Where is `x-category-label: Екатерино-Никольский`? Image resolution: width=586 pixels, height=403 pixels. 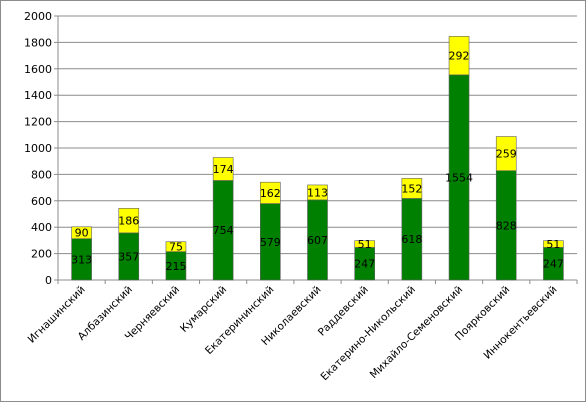 x-category-label: Екатерино-Никольский is located at coordinates (367, 333).